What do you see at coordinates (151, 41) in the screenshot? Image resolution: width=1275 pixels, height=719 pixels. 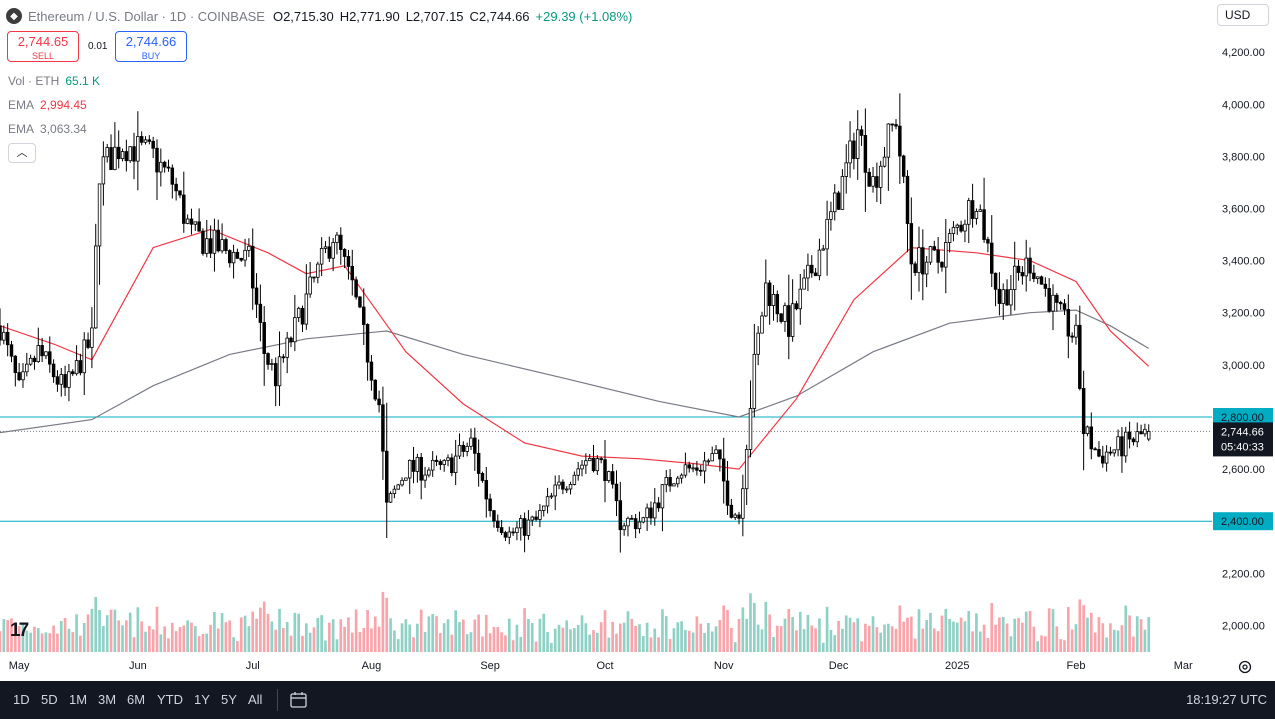 I see `buy-price: 2,744.66` at bounding box center [151, 41].